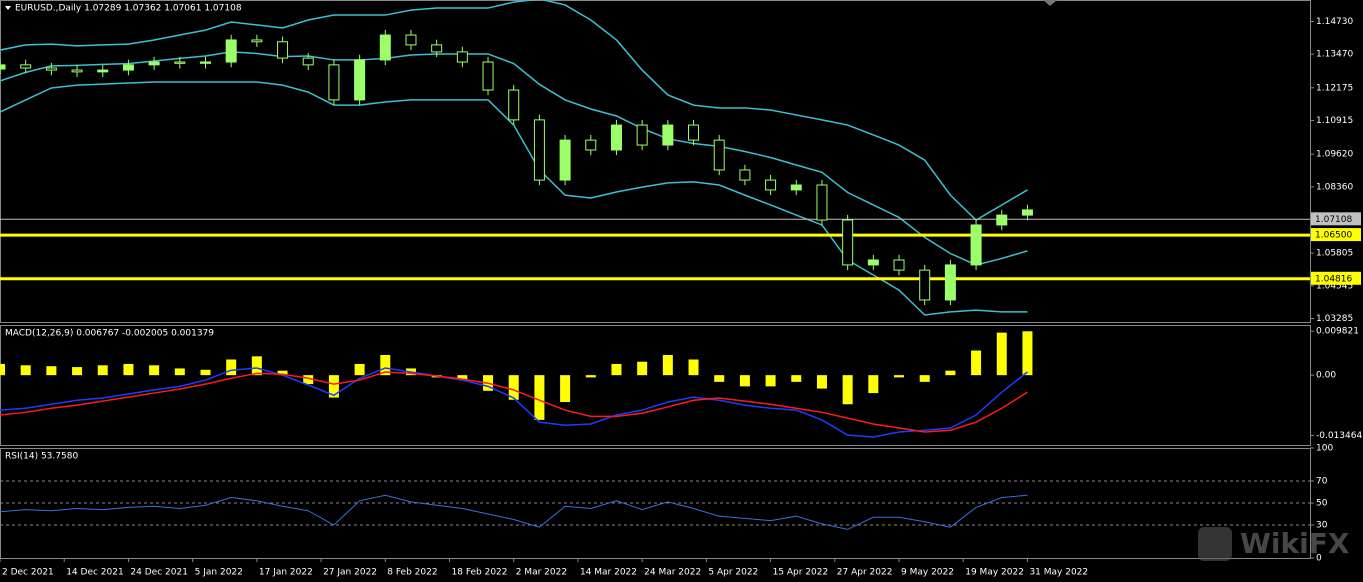 The height and width of the screenshot is (582, 1363). What do you see at coordinates (1058, 573) in the screenshot?
I see `x-tick-label: 31 May 2022` at bounding box center [1058, 573].